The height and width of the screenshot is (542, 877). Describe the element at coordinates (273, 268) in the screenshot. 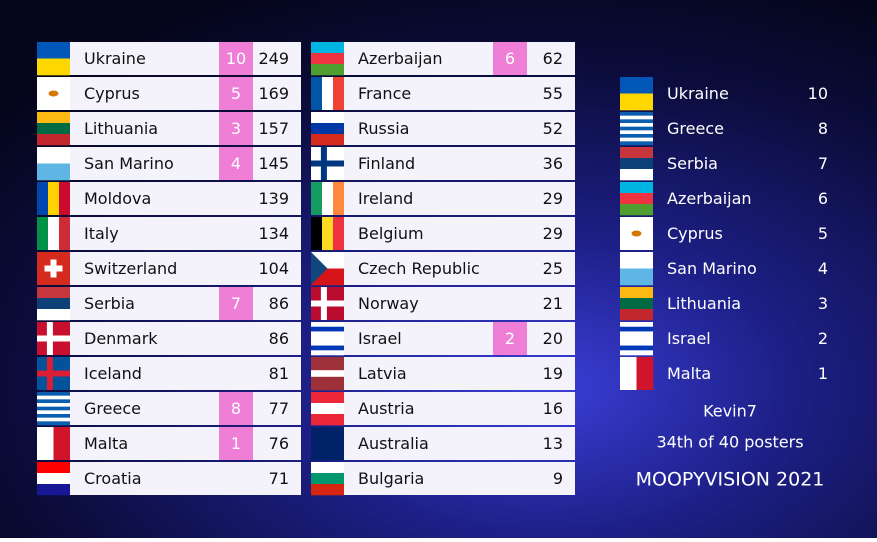

I see `total-score: 104` at that location.